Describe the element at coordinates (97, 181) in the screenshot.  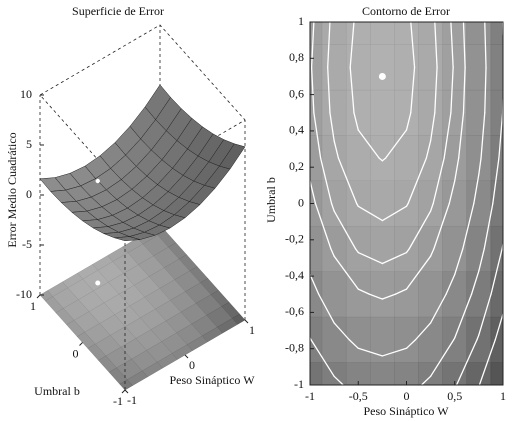
I see `surface-min-marker` at that location.